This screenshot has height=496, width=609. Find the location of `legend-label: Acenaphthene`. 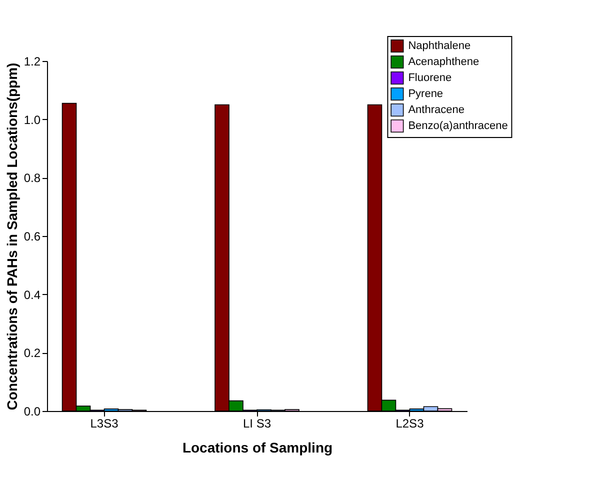

legend-label: Acenaphthene is located at coordinates (444, 62).